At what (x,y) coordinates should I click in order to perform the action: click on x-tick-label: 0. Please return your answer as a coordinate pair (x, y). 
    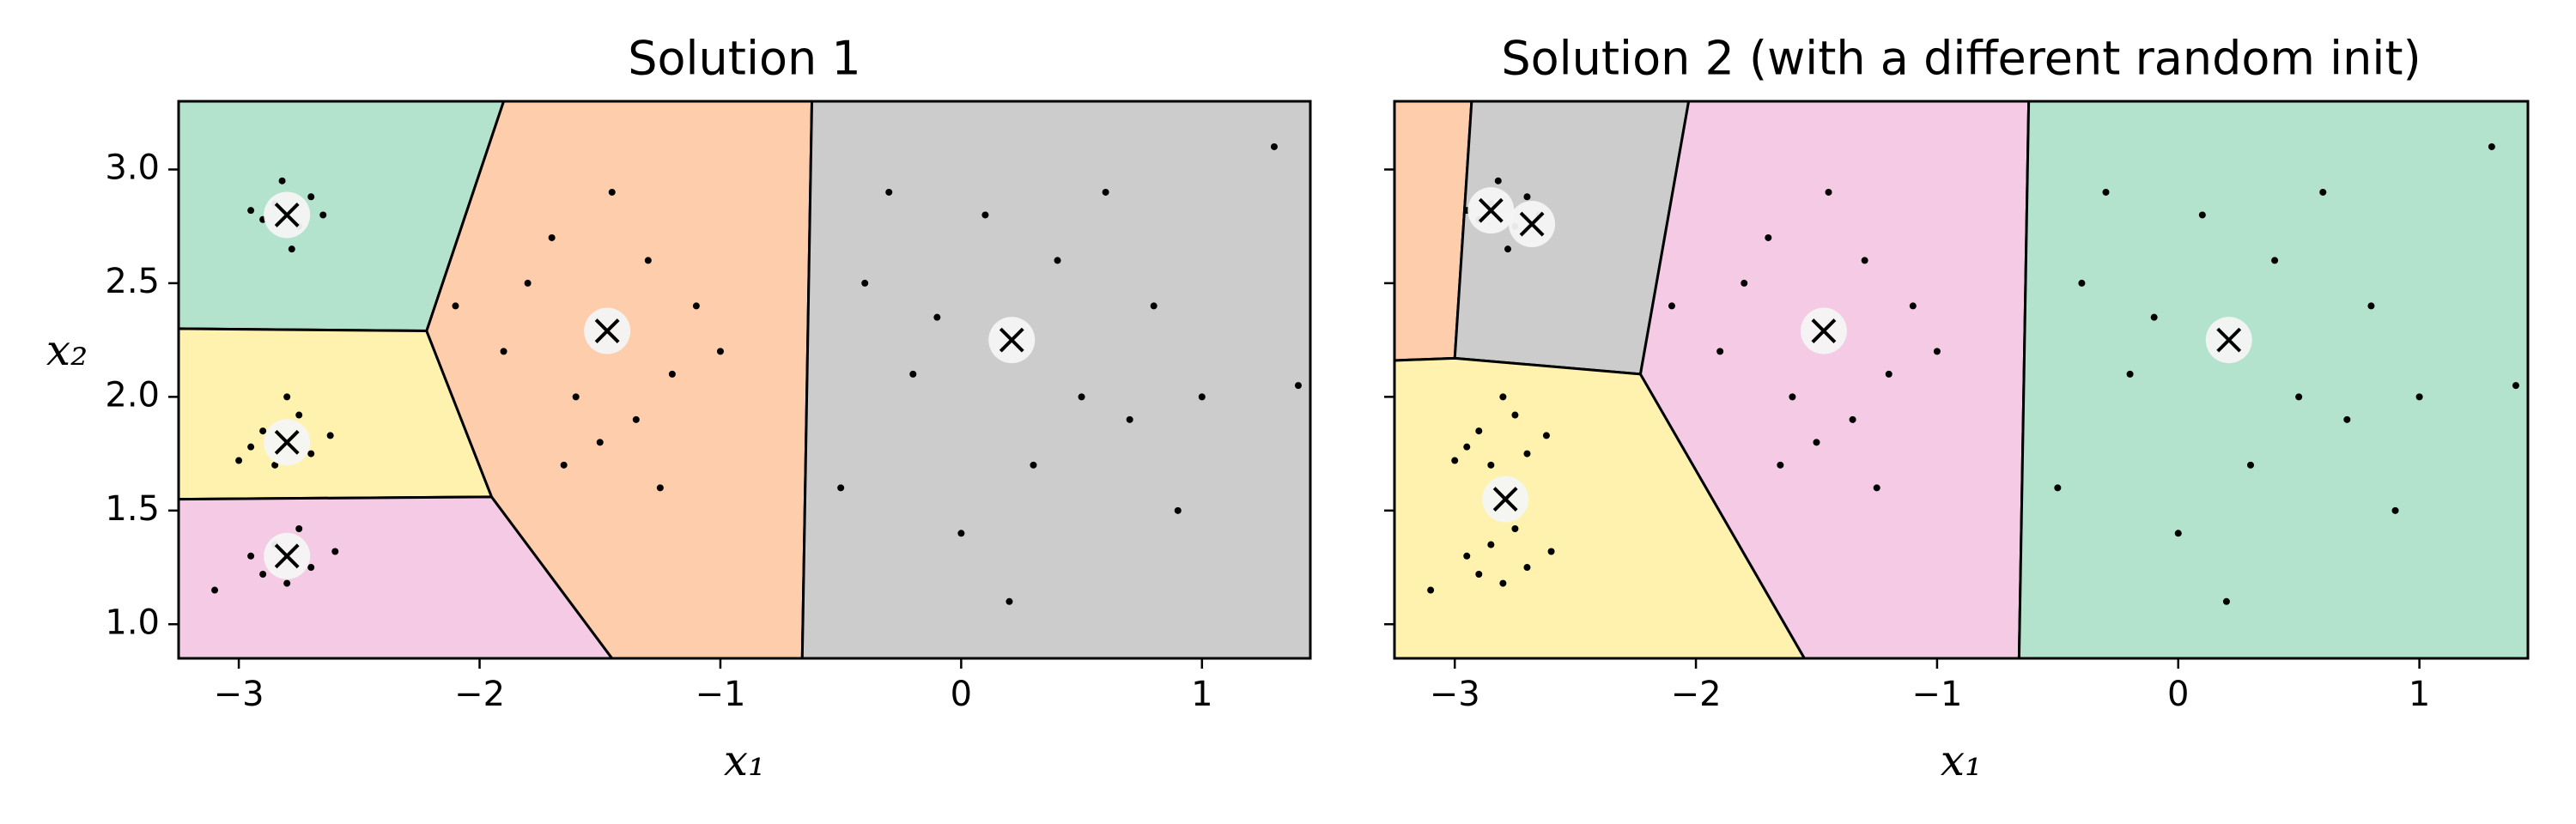
    Looking at the image, I should click on (2178, 694).